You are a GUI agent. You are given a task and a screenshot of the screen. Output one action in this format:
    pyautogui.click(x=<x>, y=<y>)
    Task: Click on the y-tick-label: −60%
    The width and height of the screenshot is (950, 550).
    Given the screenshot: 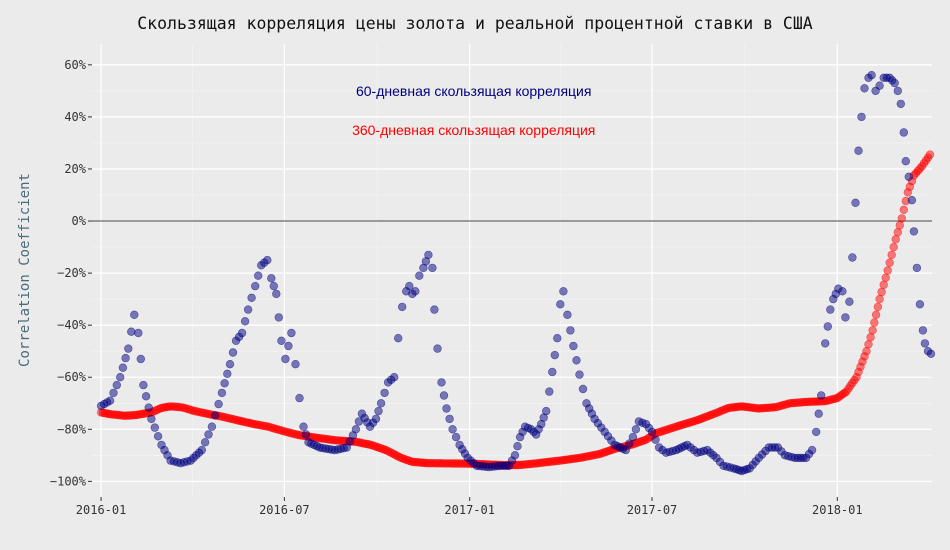 What is the action you would take?
    pyautogui.click(x=72, y=377)
    